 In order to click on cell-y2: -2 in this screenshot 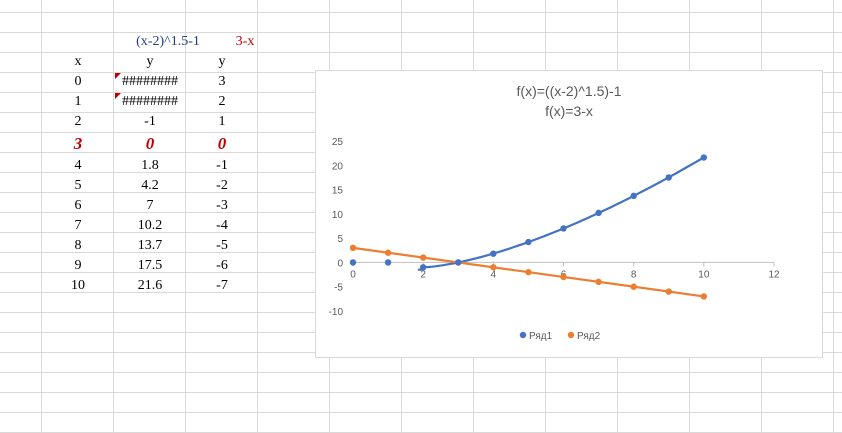, I will do `click(222, 185)`.